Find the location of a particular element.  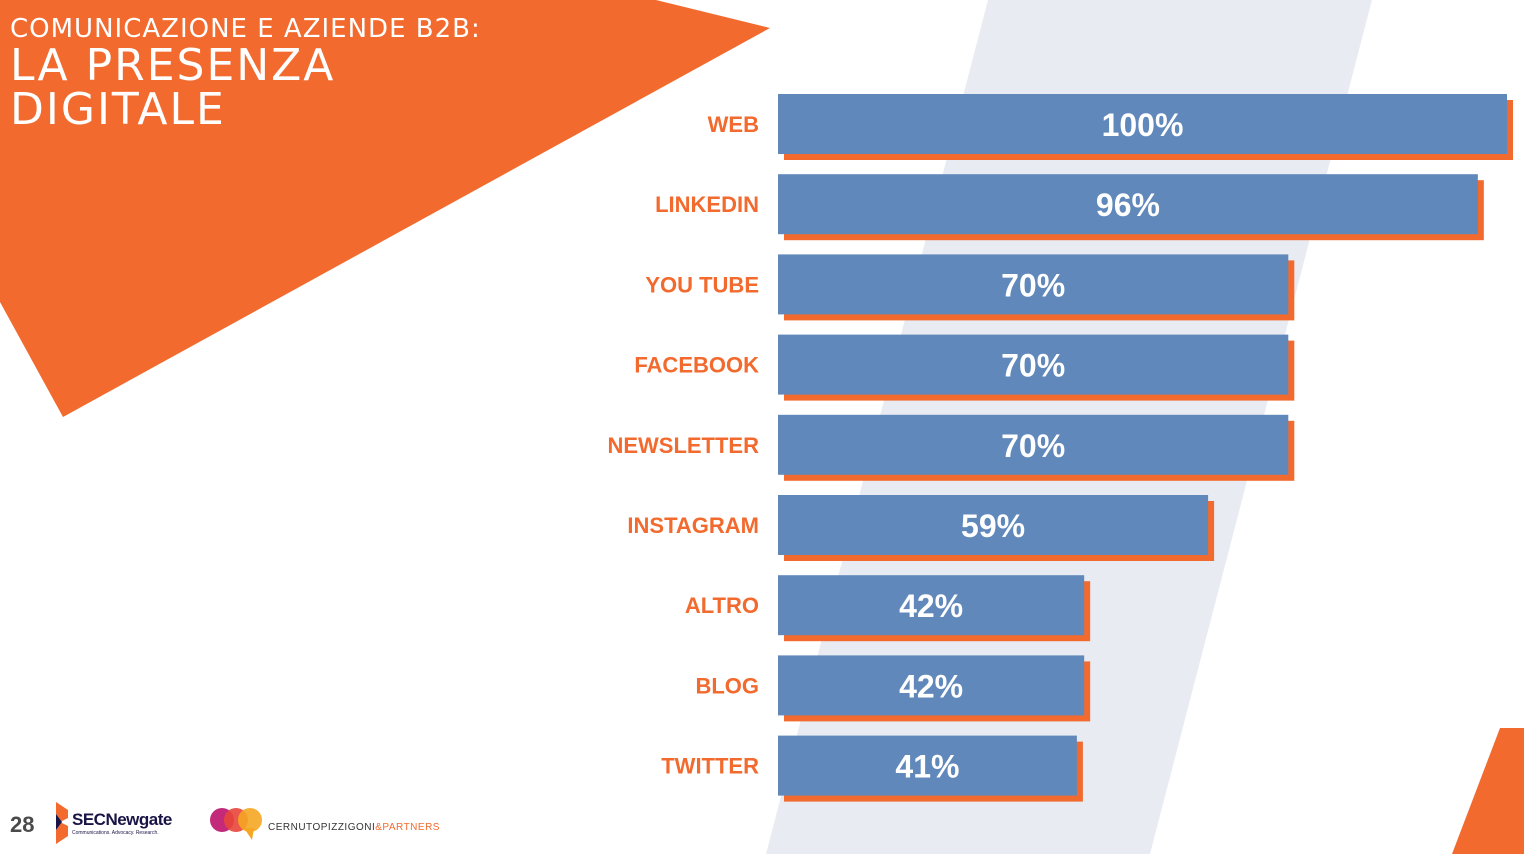

bar-twitter is located at coordinates (927, 765).